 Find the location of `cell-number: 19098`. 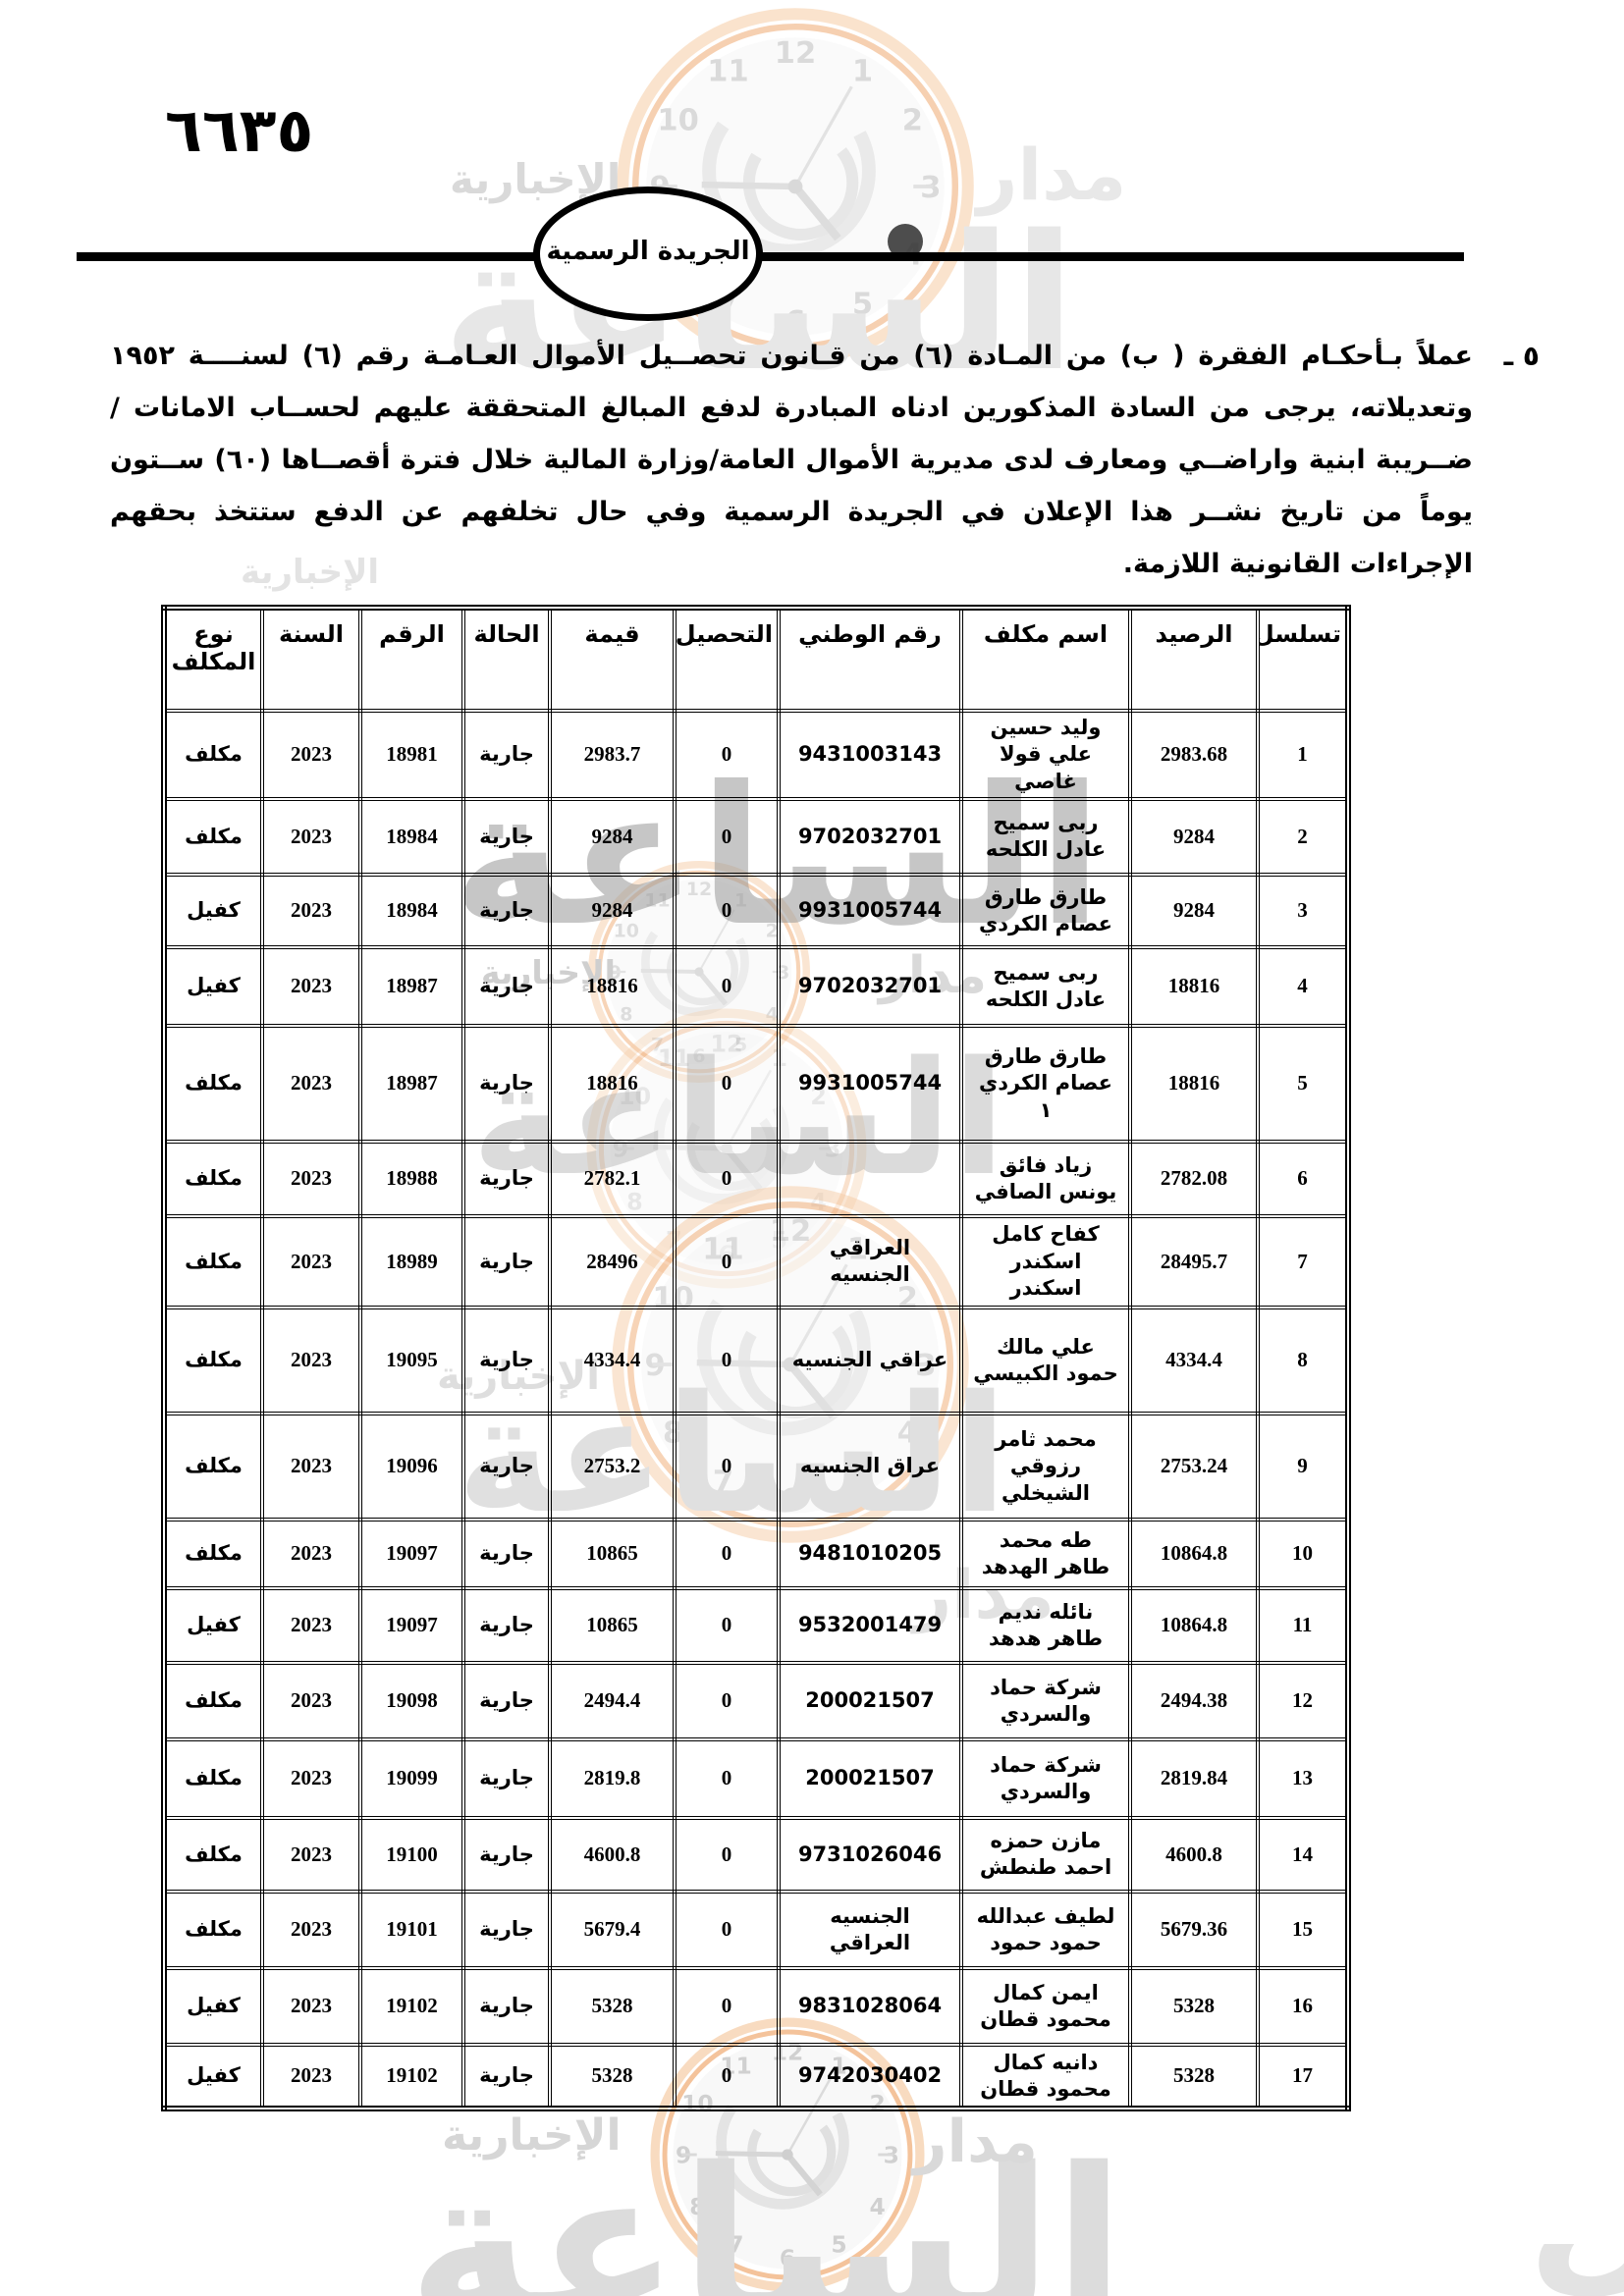

cell-number: 19098 is located at coordinates (411, 1700).